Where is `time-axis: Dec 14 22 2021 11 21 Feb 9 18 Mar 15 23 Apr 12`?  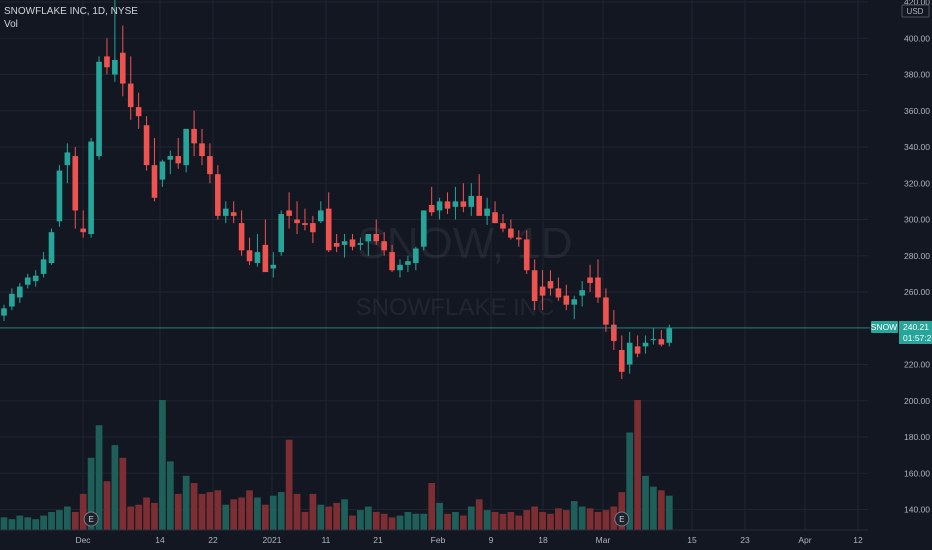 time-axis: Dec 14 22 2021 11 21 Feb 9 18 Mar 15 23 Apr 12 is located at coordinates (434, 537).